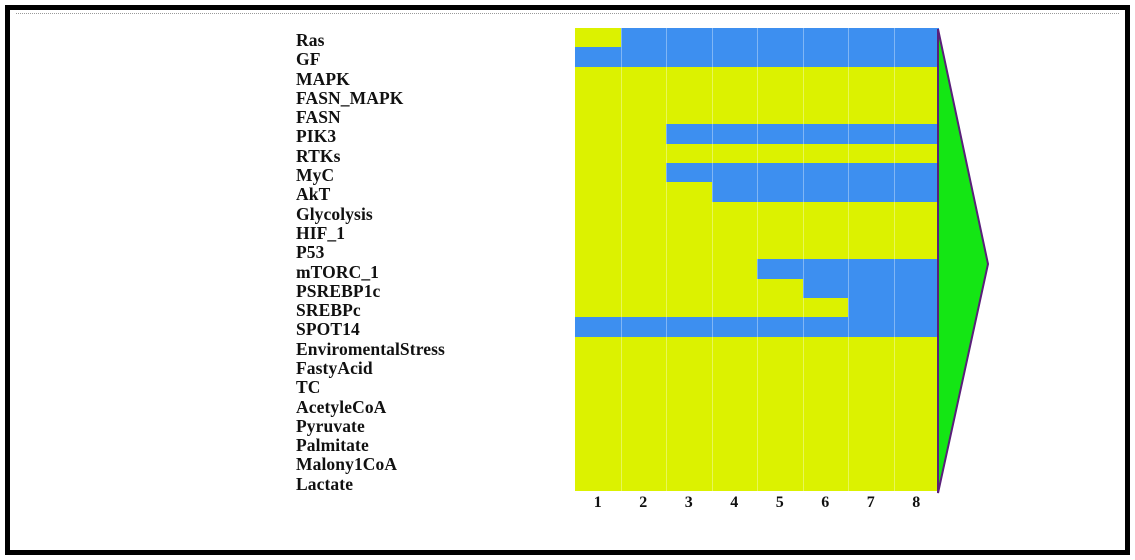  I want to click on column-label: 1, so click(597, 502).